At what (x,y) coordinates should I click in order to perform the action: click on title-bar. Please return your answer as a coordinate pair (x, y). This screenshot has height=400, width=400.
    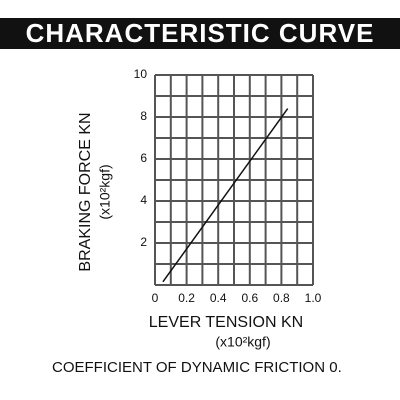
    Looking at the image, I should click on (200, 33).